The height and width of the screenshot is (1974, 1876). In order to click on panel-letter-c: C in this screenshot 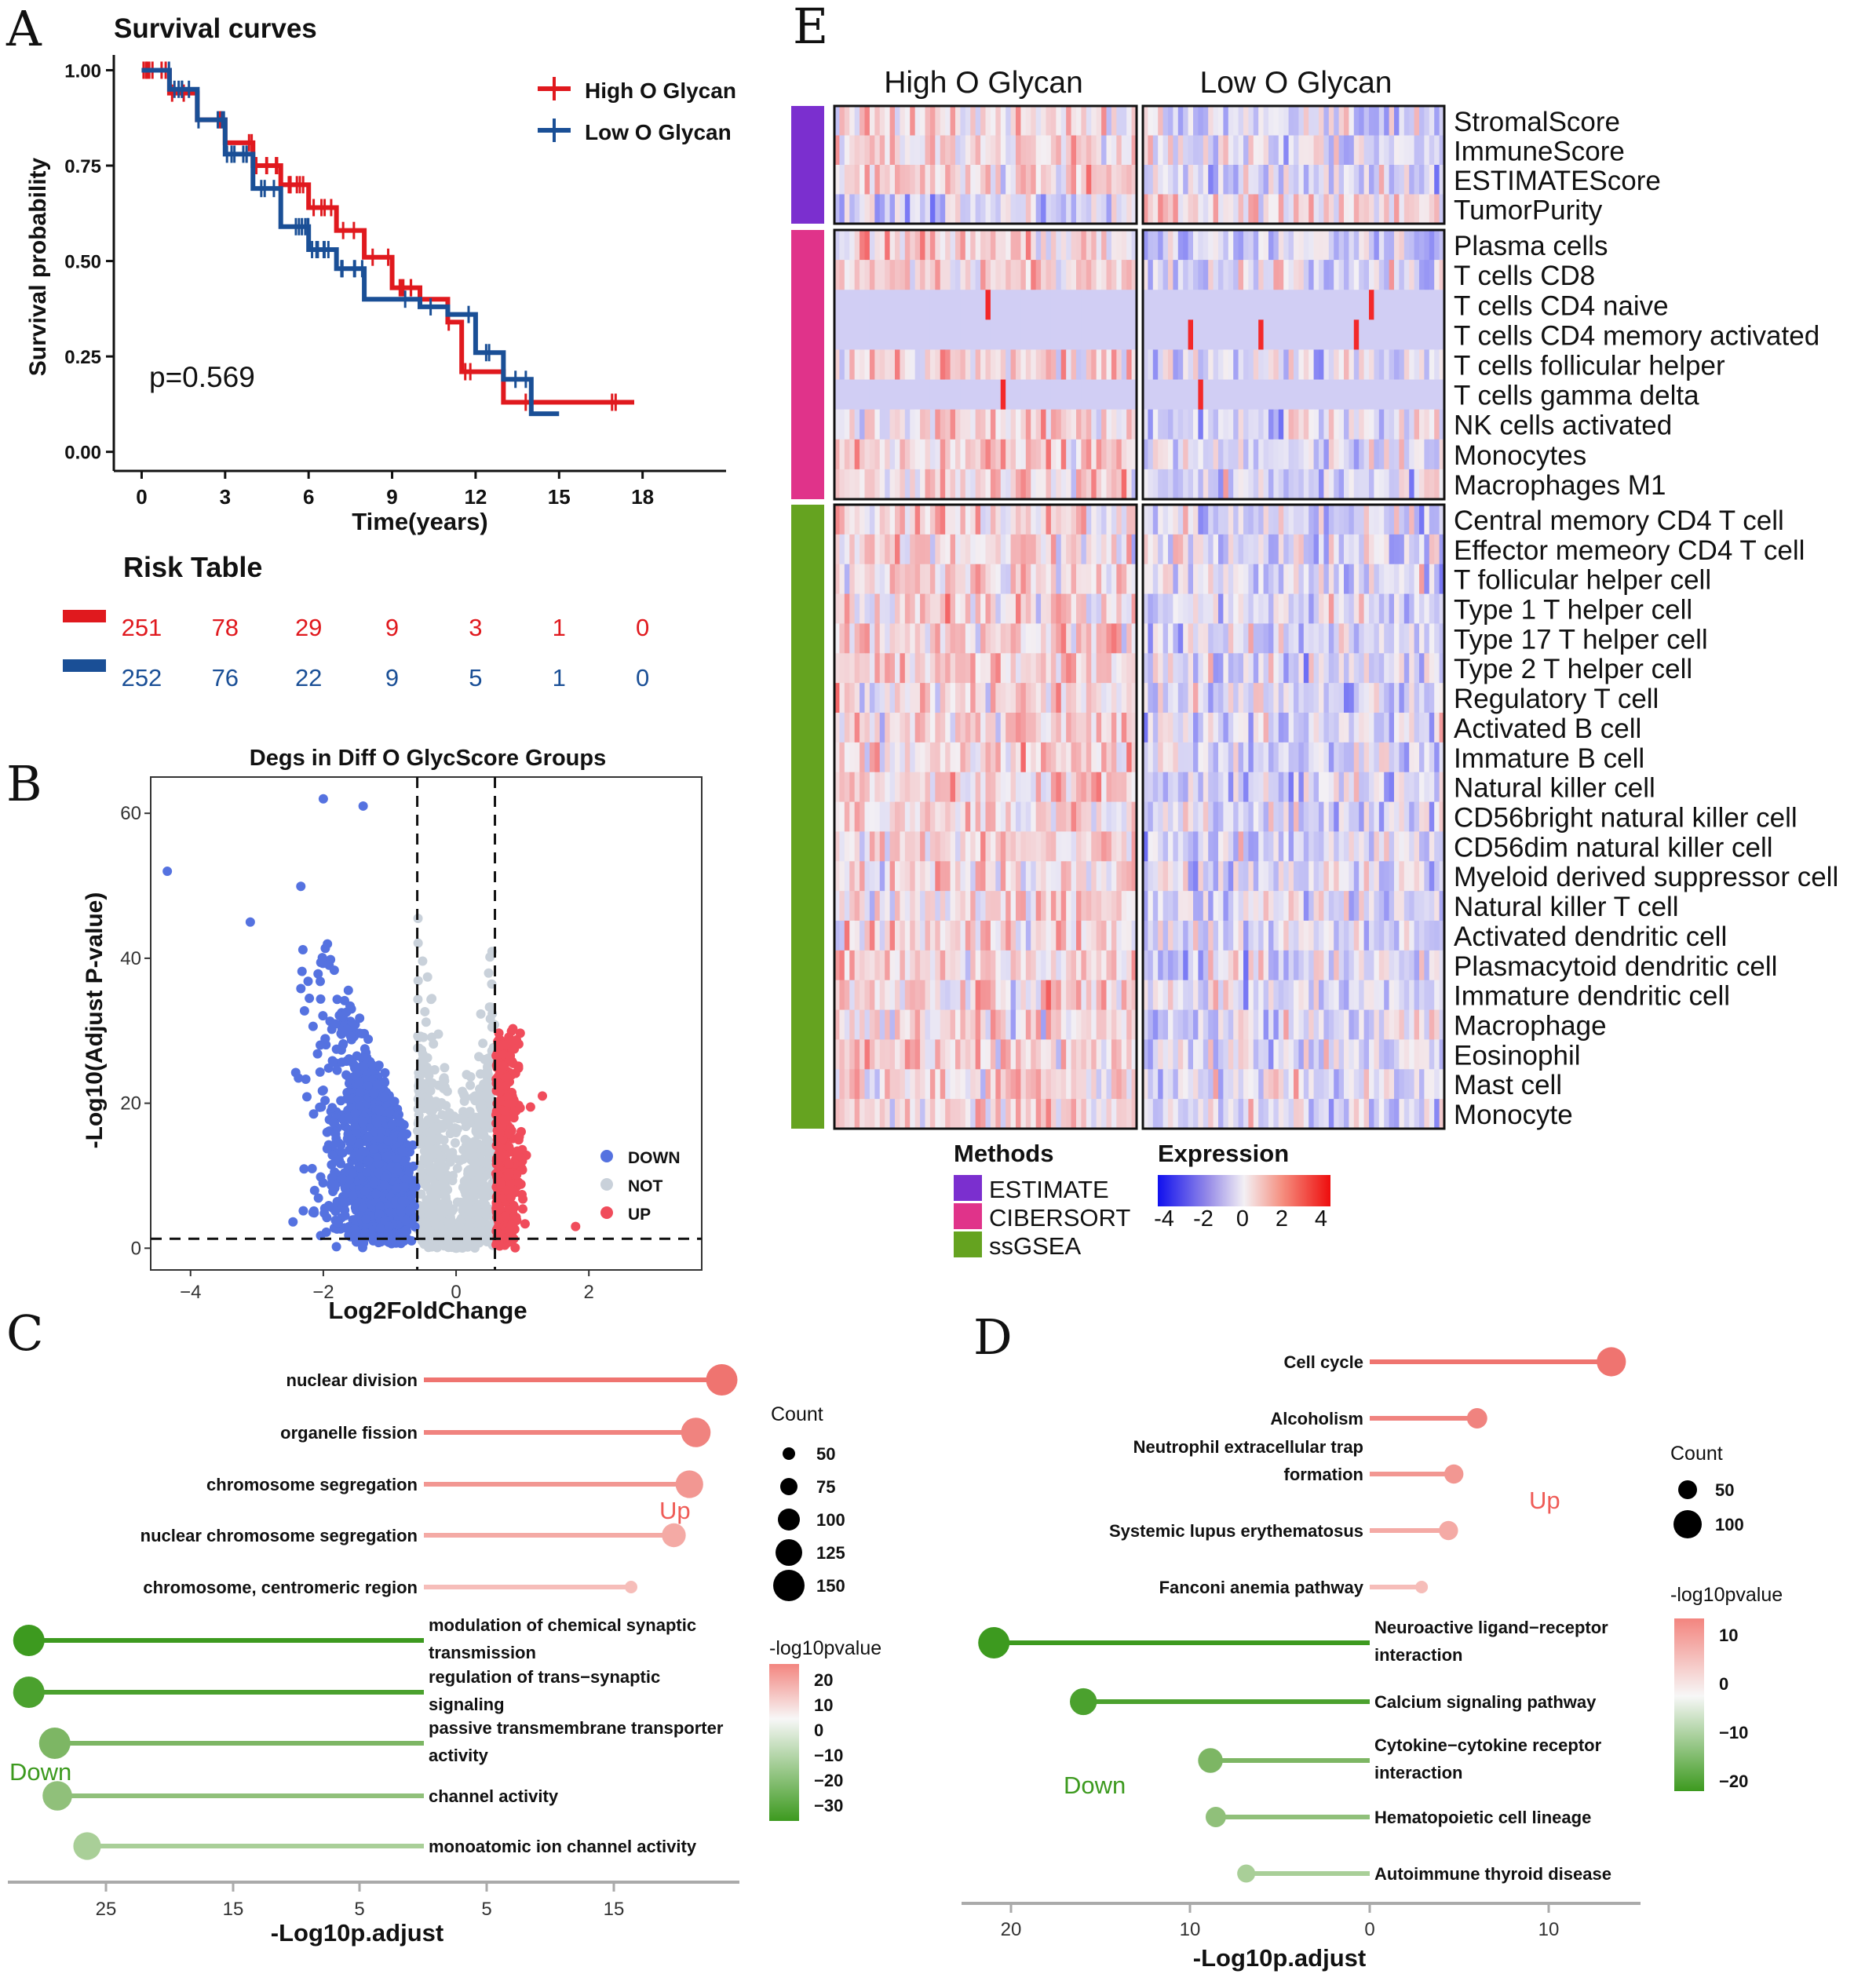, I will do `click(24, 1333)`.